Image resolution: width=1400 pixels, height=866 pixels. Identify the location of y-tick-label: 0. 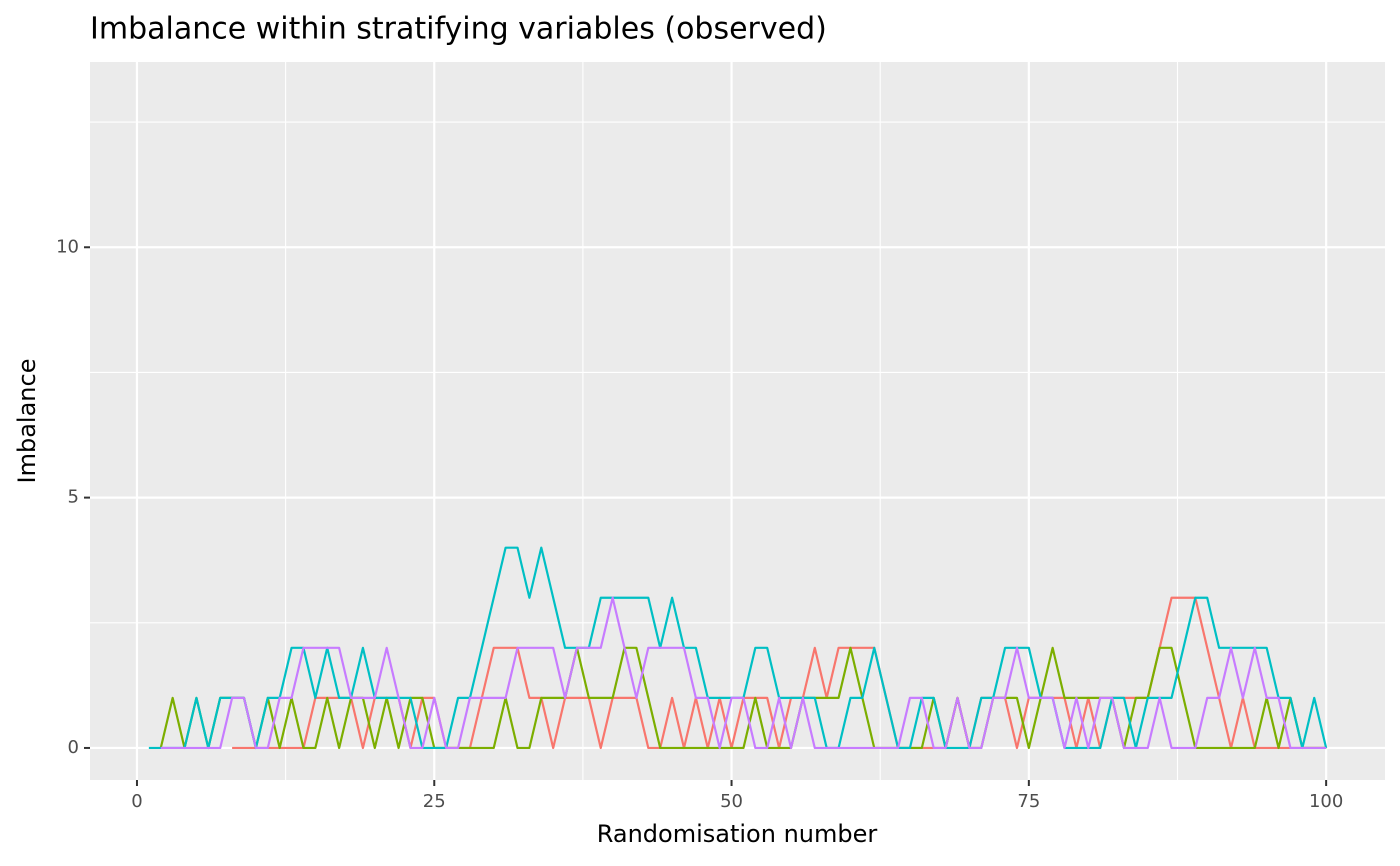
(73, 747).